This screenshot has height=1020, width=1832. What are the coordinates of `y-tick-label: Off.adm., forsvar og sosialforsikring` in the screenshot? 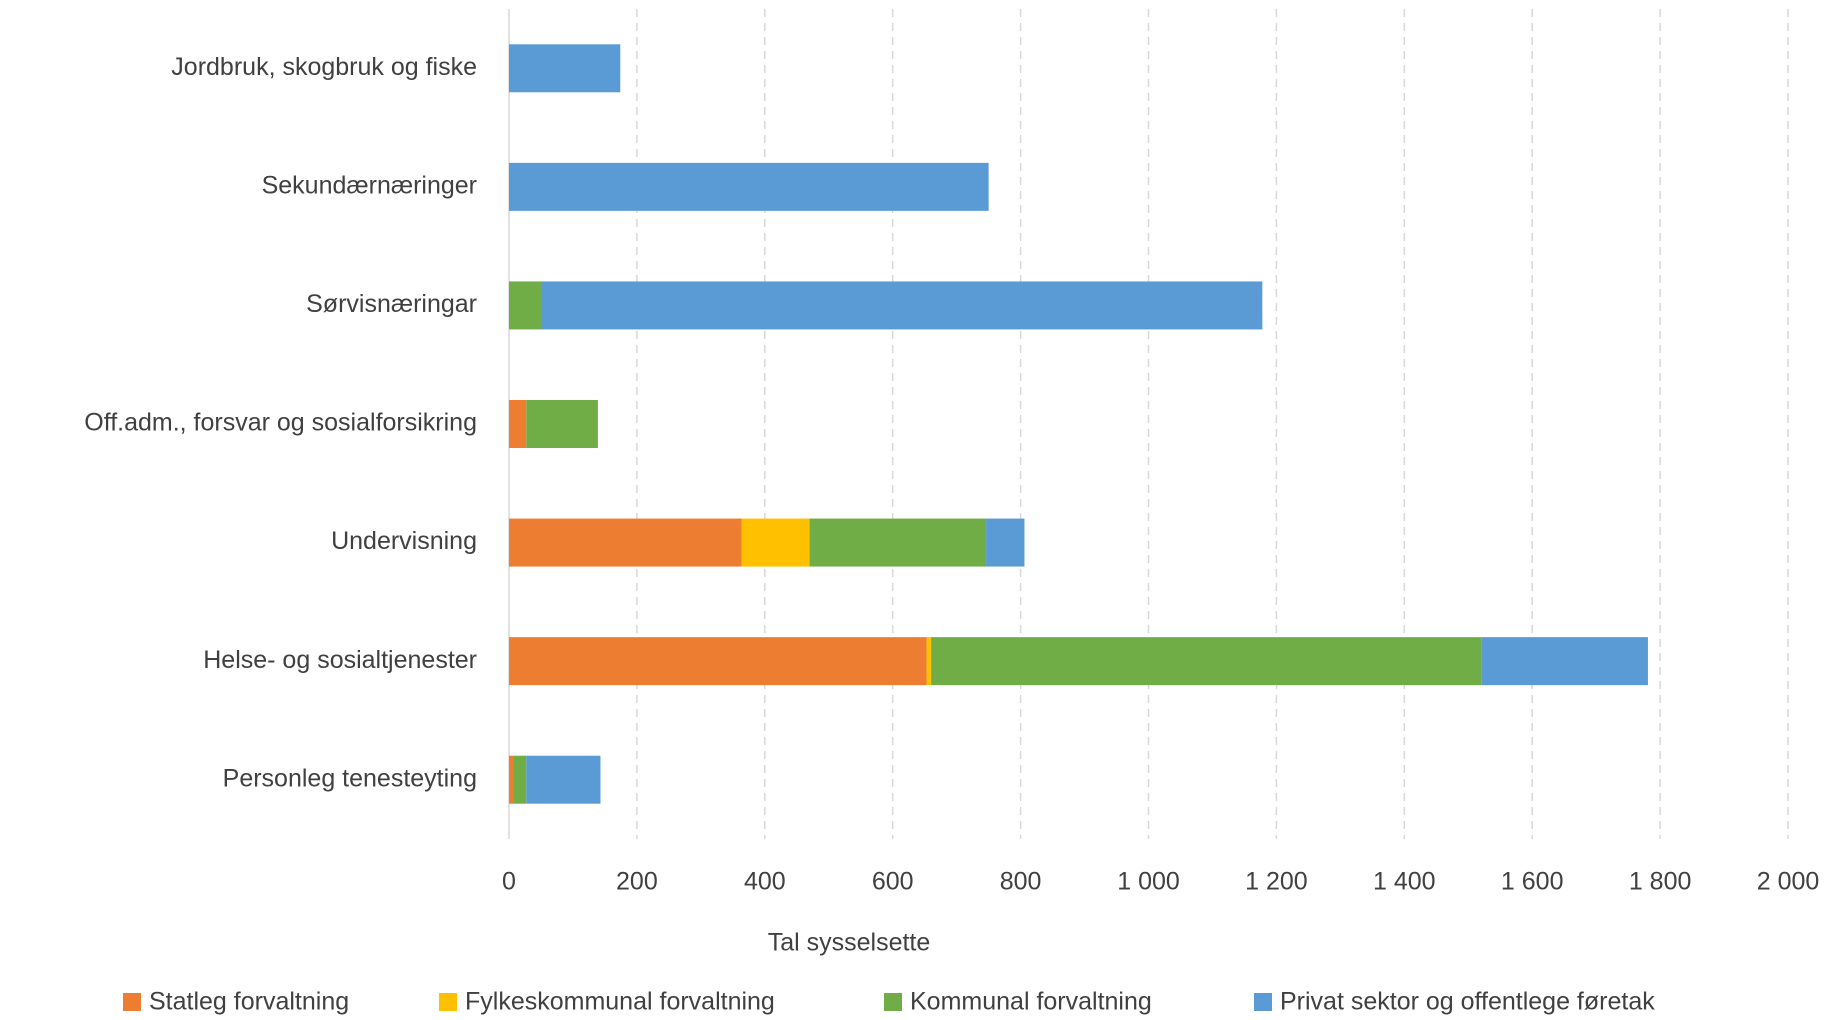 It's located at (280, 423).